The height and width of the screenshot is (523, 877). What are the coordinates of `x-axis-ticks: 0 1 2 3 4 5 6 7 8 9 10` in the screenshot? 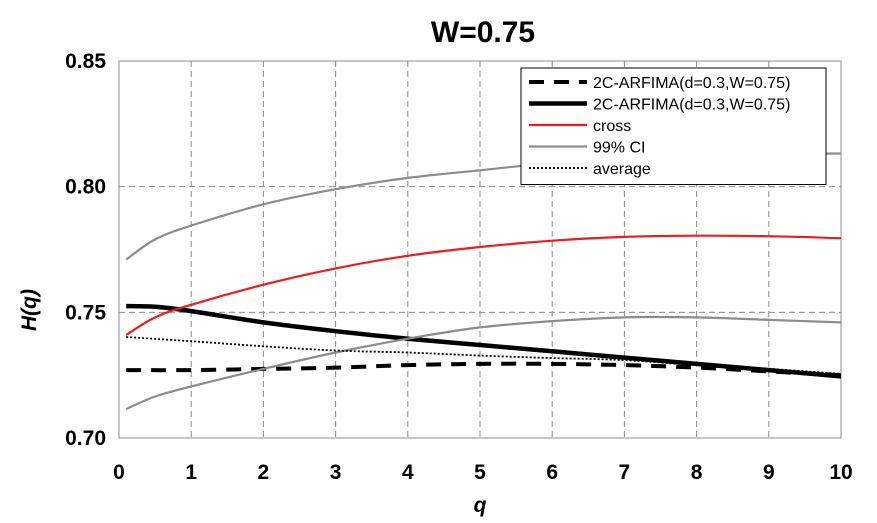 It's located at (483, 472).